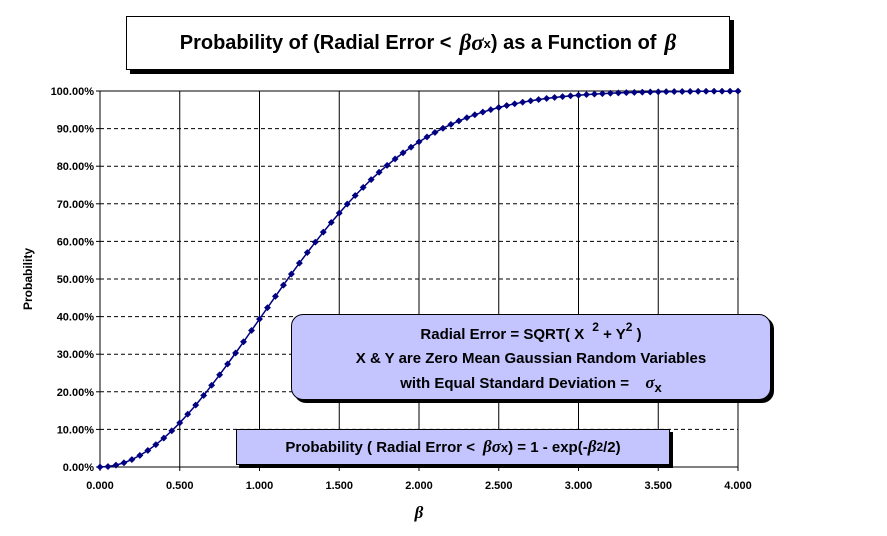  I want to click on equation-middle: ) = 1 - exp(-, so click(548, 447).